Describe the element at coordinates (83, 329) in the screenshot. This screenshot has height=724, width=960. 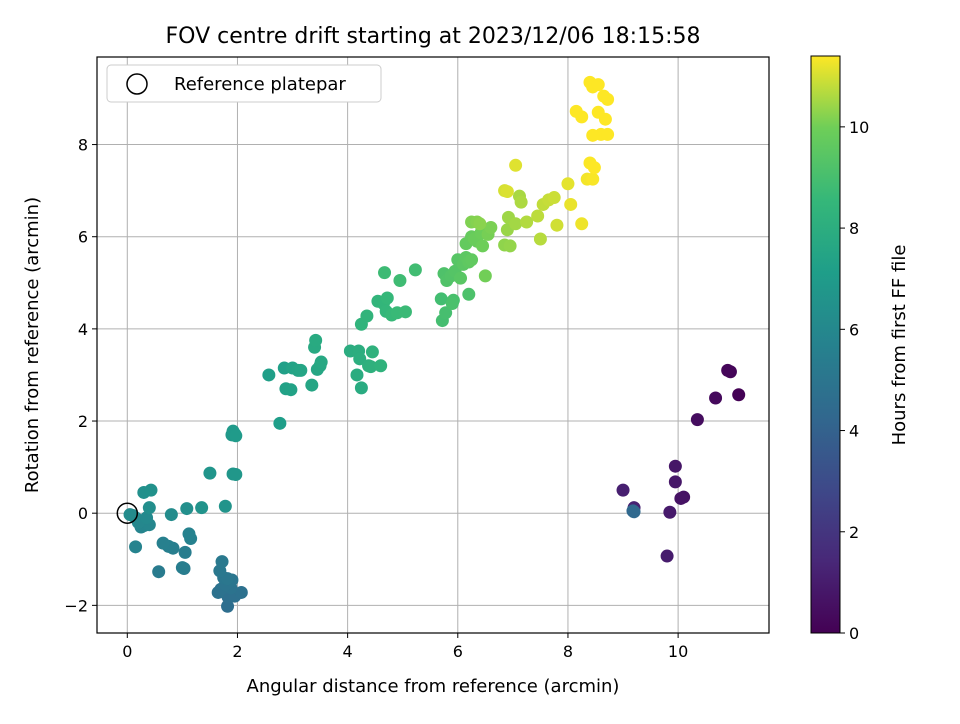
I see `y-tick-label: 4` at that location.